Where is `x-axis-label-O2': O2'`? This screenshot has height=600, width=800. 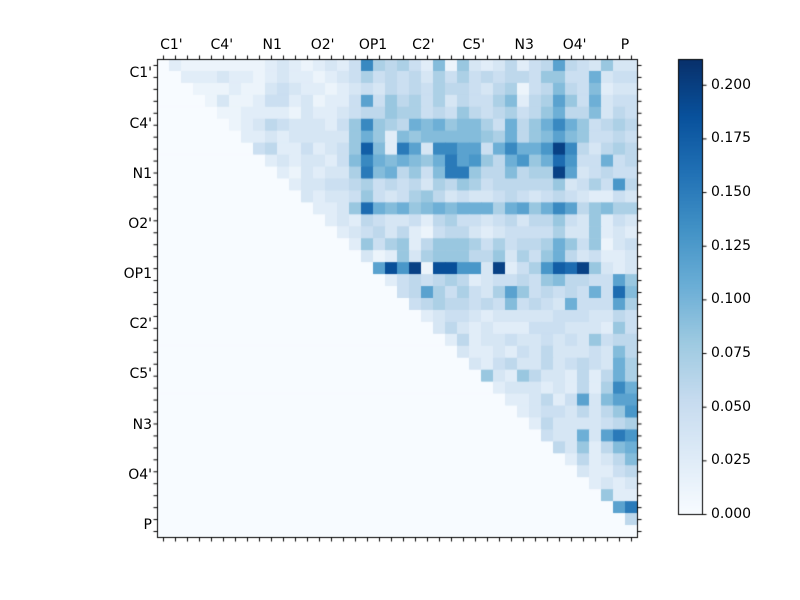 x-axis-label-O2': O2' is located at coordinates (322, 45).